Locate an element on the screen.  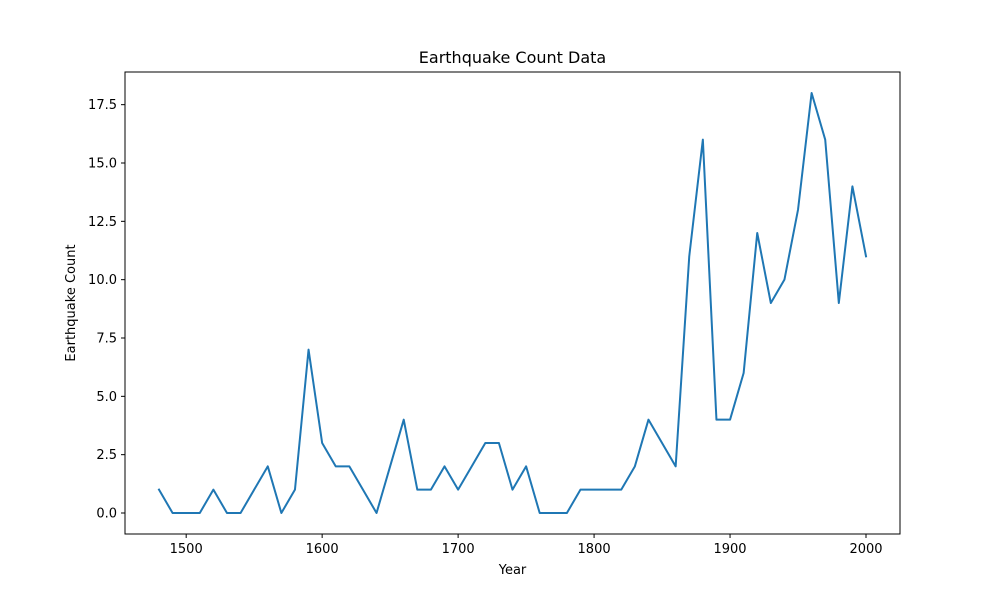
y-axis-label: Earthquake Count is located at coordinates (71, 302).